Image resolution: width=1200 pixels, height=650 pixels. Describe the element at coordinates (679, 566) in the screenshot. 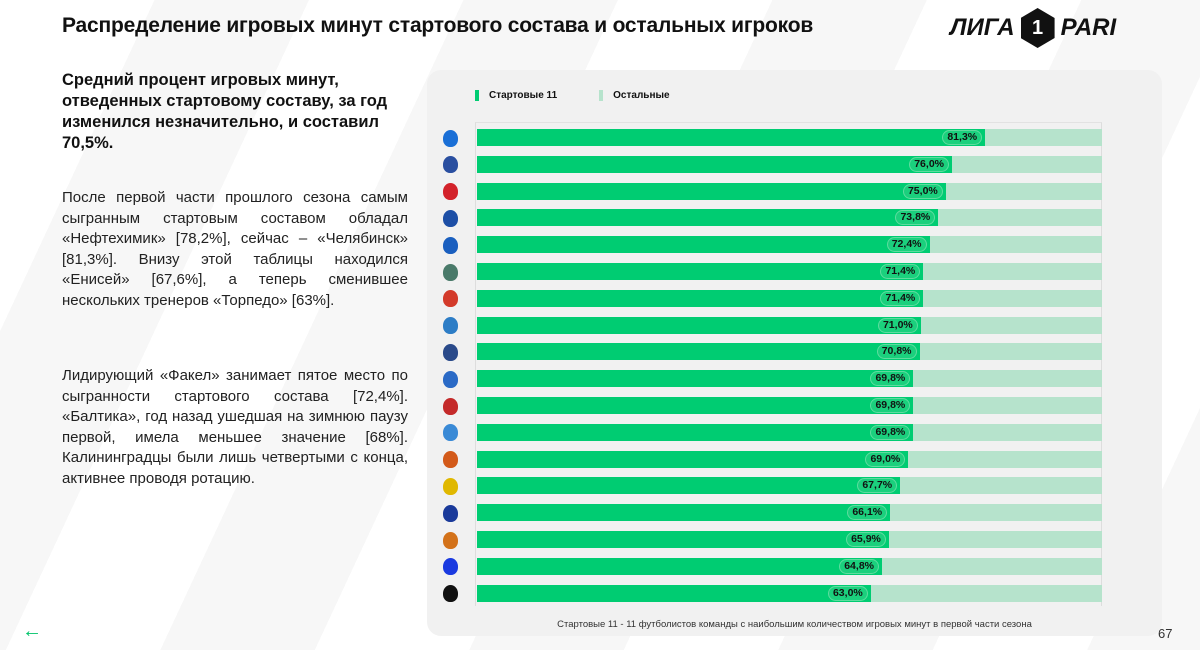

I see `starters-bar: 64,8%` at that location.